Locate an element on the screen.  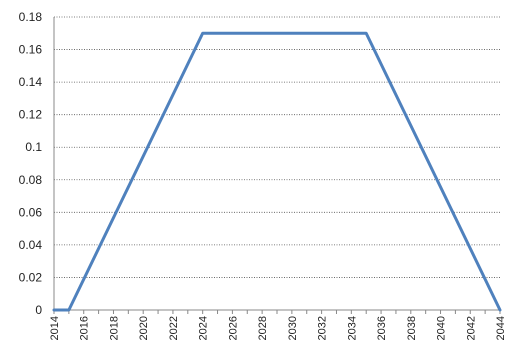
x-tick-label: 2040 is located at coordinates (442, 328).